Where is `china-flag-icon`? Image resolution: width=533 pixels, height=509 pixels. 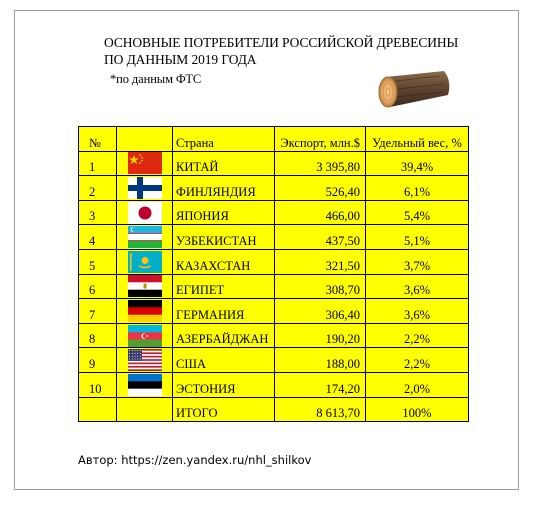 china-flag-icon is located at coordinates (144, 163).